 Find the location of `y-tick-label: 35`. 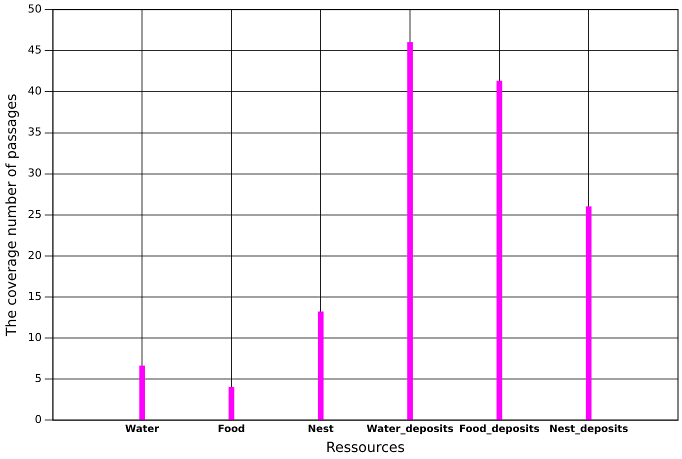

y-tick-label: 35 is located at coordinates (35, 132).